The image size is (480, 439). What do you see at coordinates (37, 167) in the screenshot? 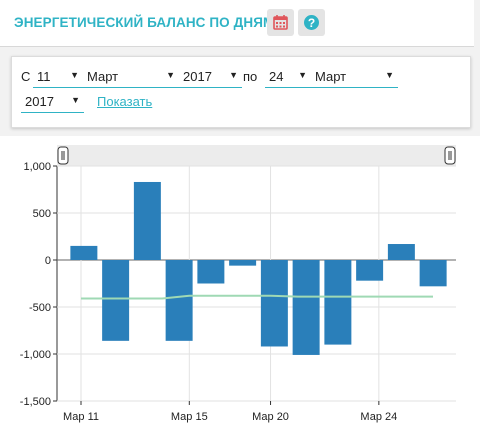
I see `y-tick-label: 1,000` at bounding box center [37, 167].